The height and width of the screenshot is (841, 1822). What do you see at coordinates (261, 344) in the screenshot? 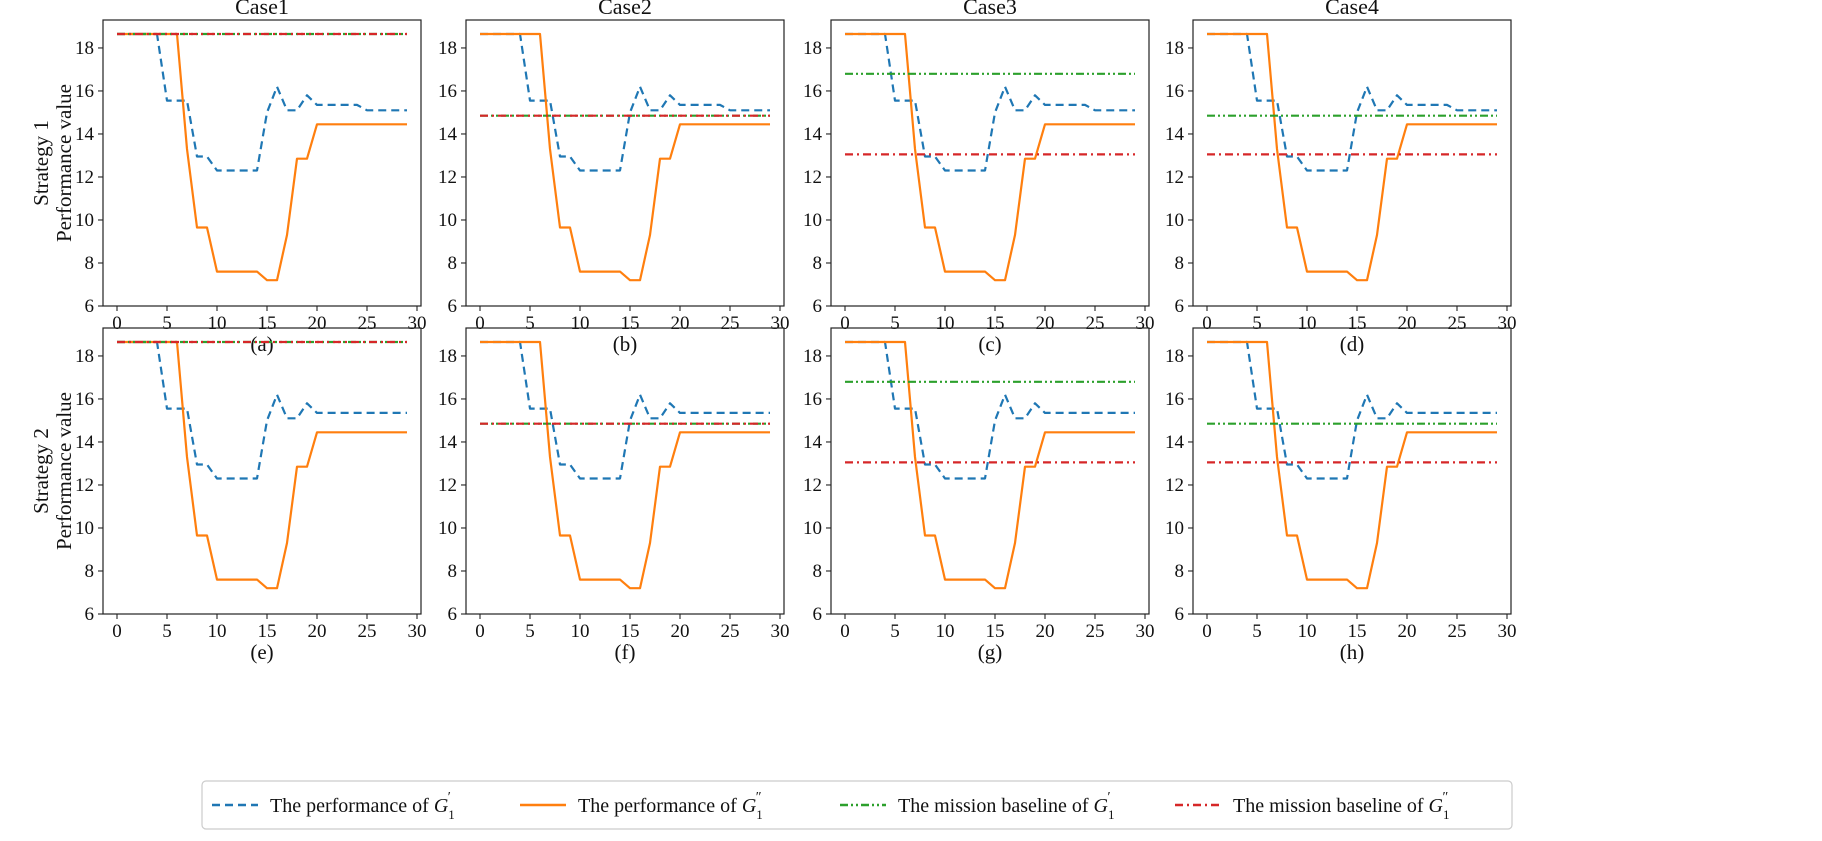
I see `panel-label: (a)` at bounding box center [261, 344].